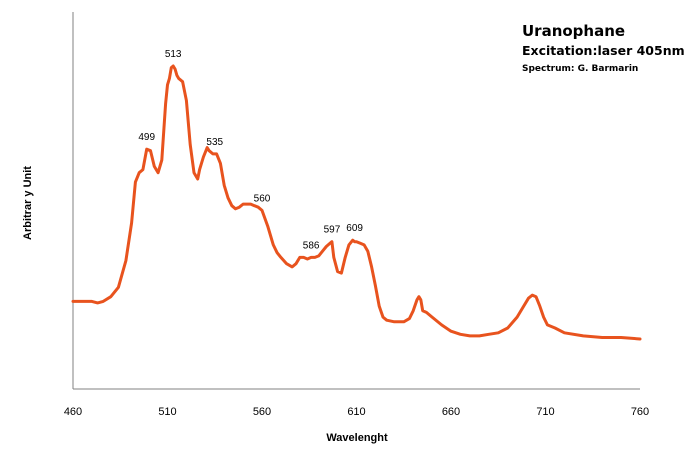  I want to click on peak-label: 586, so click(311, 245).